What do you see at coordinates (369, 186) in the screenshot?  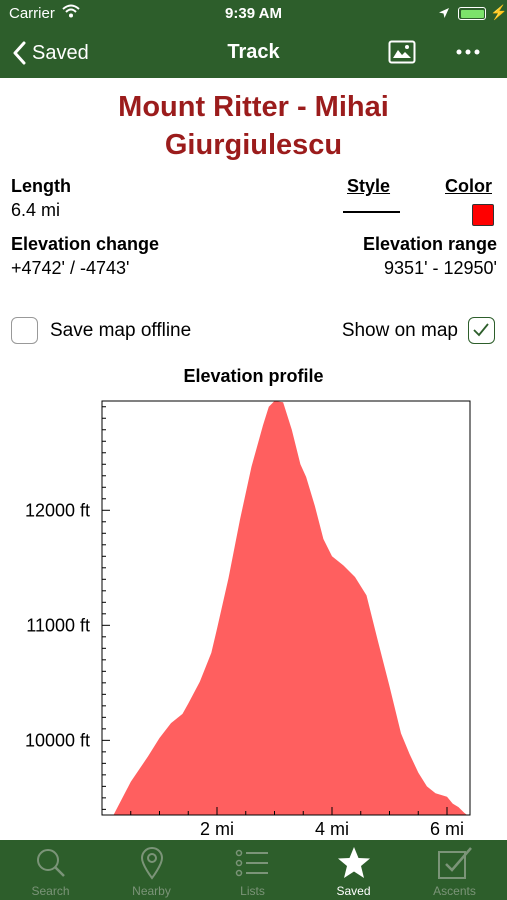 I see `style-link: Style` at bounding box center [369, 186].